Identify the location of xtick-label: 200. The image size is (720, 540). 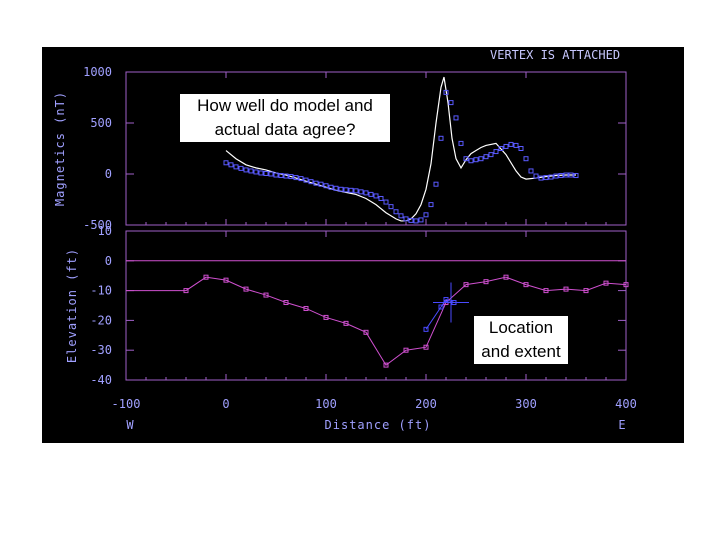
(426, 404).